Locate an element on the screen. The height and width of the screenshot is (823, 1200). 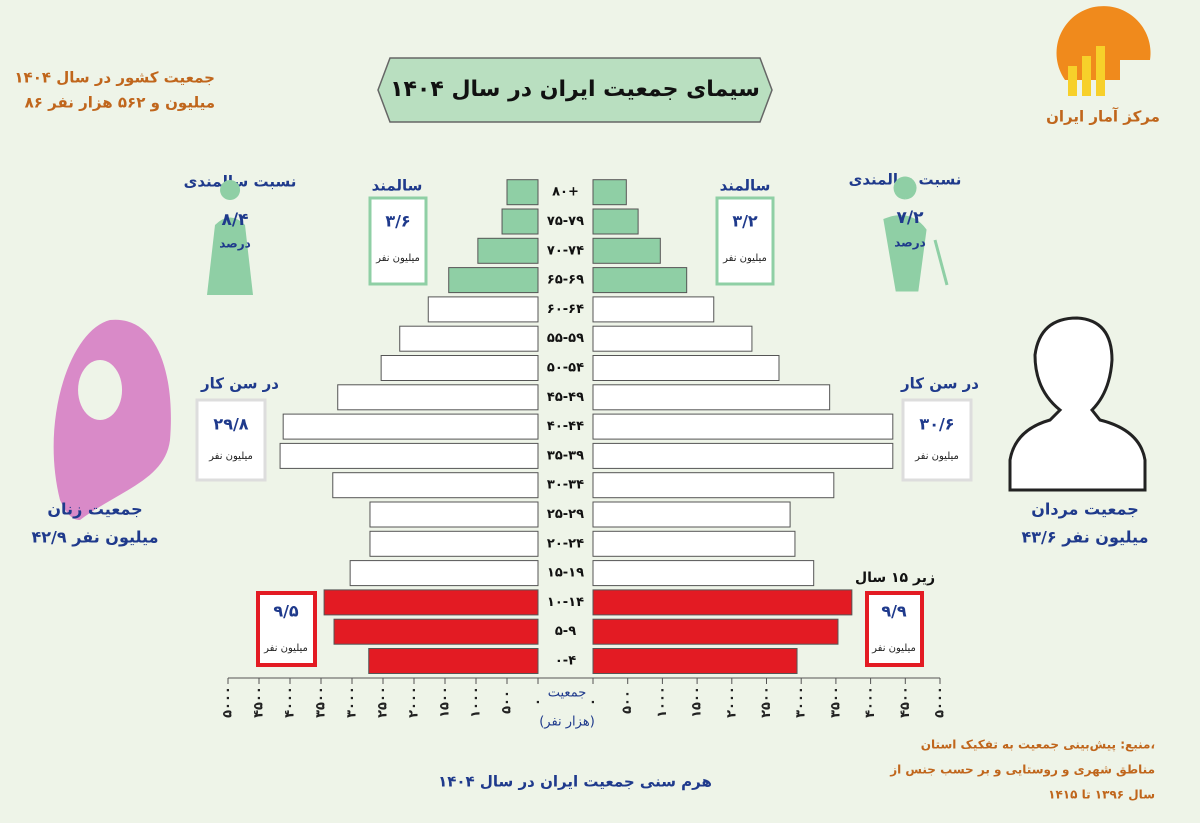
category-label: ۵۵-۵۹ is located at coordinates (565, 338).